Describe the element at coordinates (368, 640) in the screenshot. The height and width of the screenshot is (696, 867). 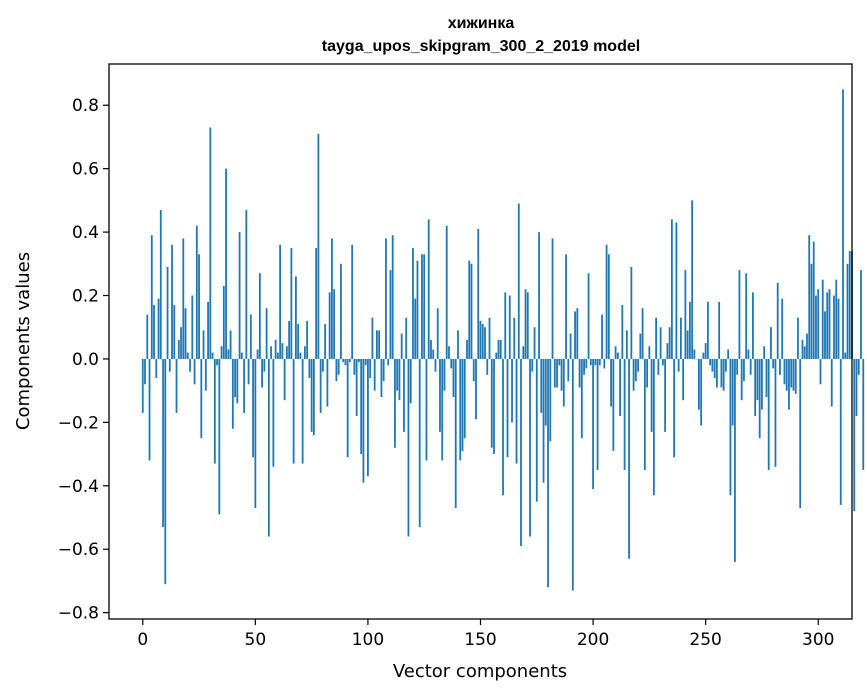
I see `x-tick-label: 100` at that location.